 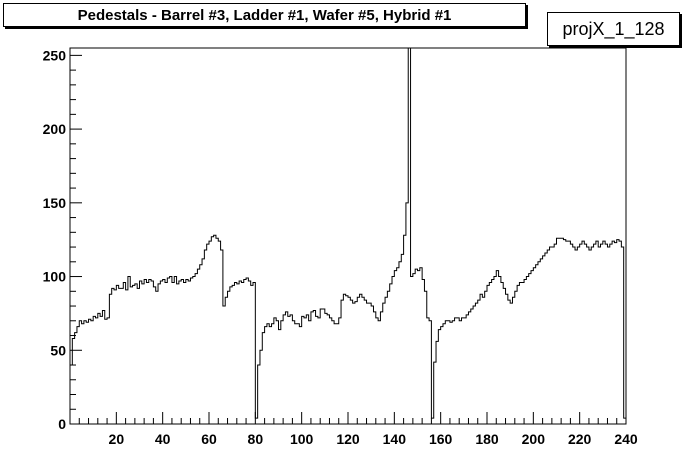 I want to click on stats-box: projX_1_128, so click(x=613, y=29).